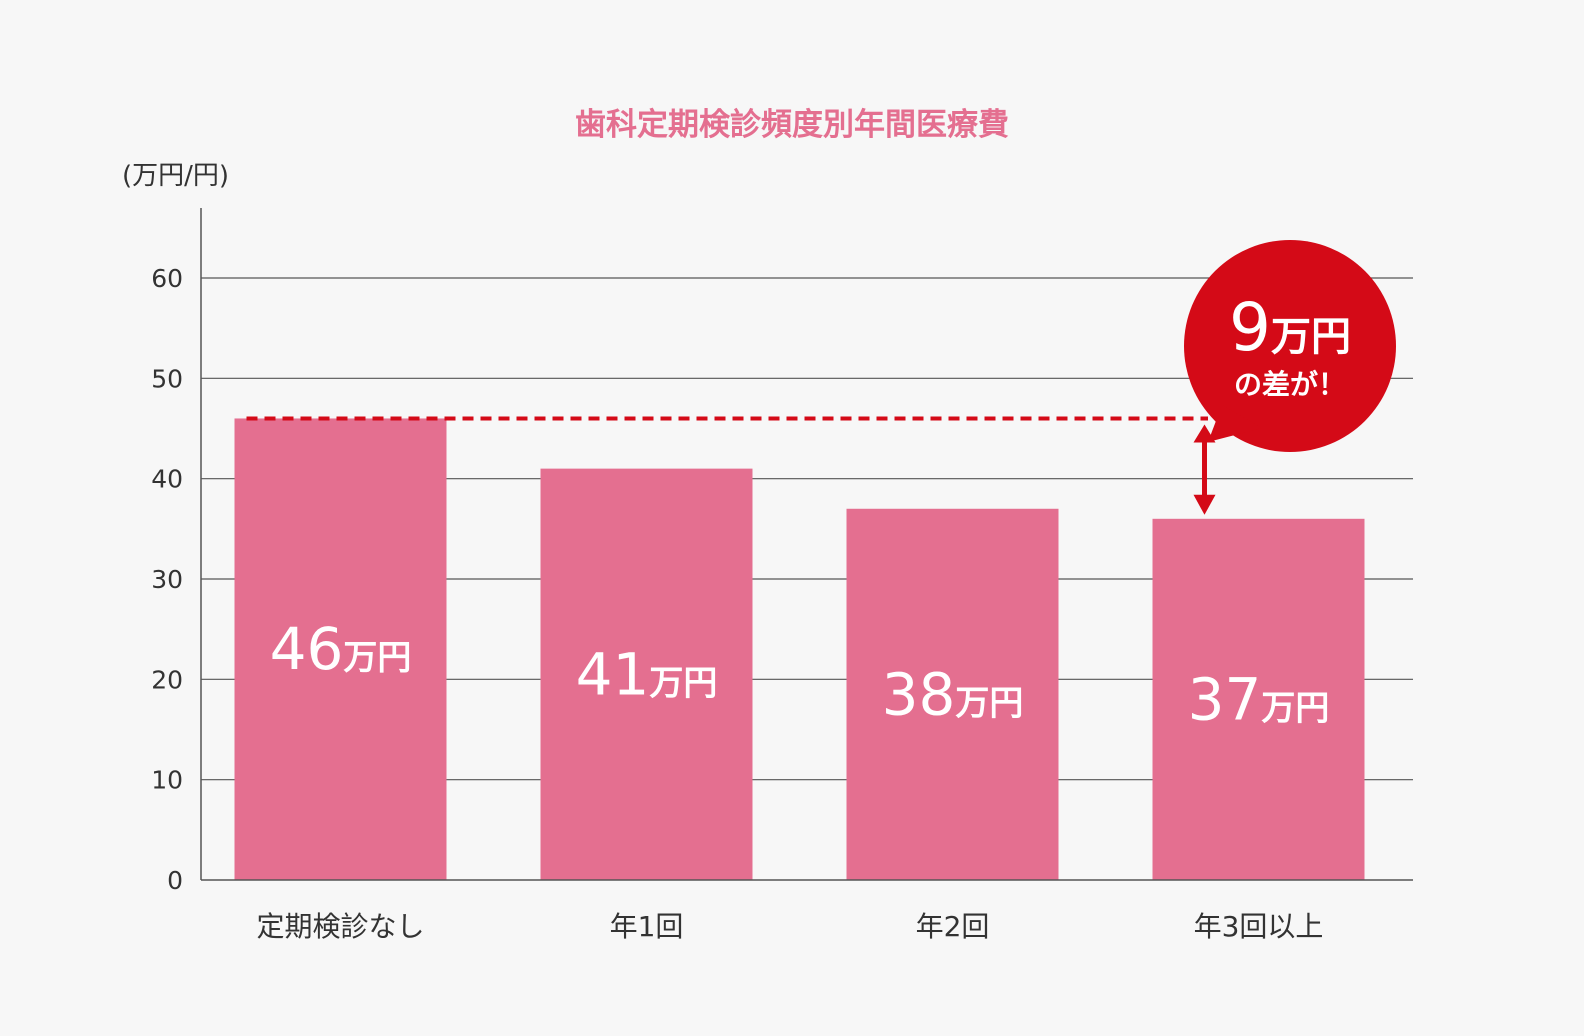  I want to click on y-tick-label: 50, so click(167, 378).